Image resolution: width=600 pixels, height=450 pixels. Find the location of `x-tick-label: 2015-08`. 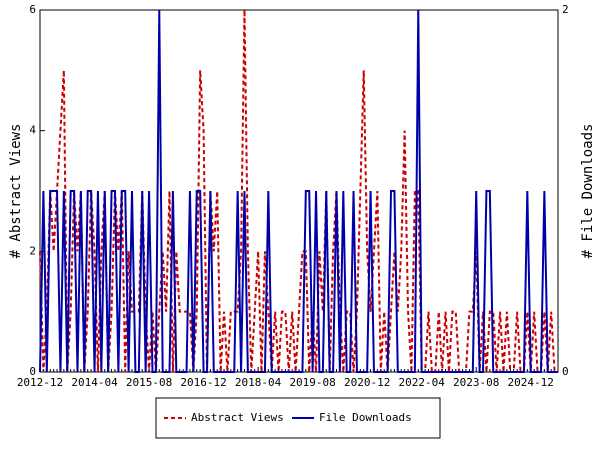

x-tick-label: 2015-08 is located at coordinates (149, 382).